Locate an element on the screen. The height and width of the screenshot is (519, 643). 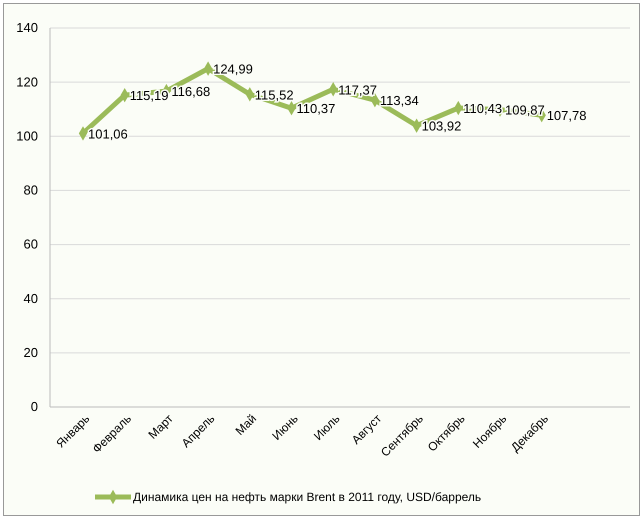
y-tick-label: 100 is located at coordinates (27, 136).